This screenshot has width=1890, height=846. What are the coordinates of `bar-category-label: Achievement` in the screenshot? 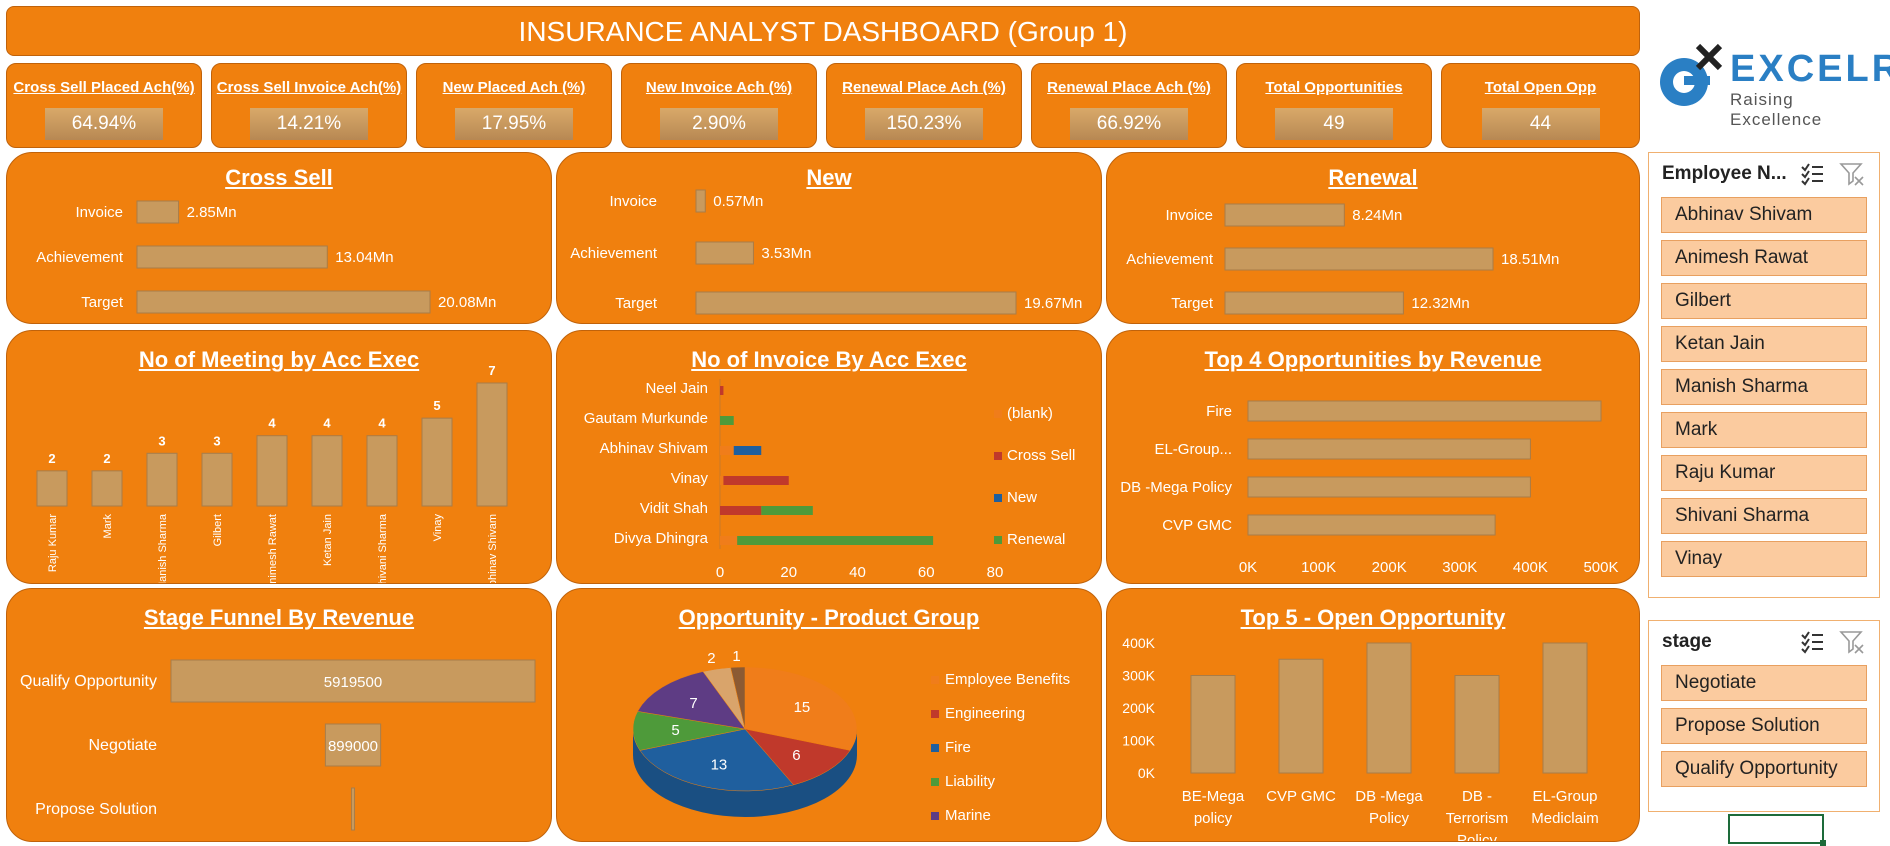 It's located at (80, 257).